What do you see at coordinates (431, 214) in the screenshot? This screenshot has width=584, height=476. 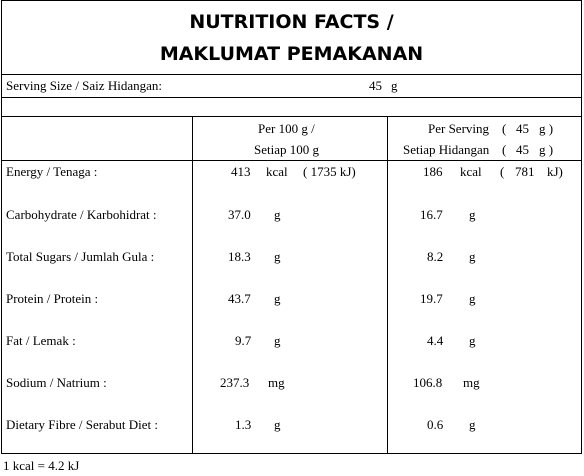 I see `value-perserving: 16.7` at bounding box center [431, 214].